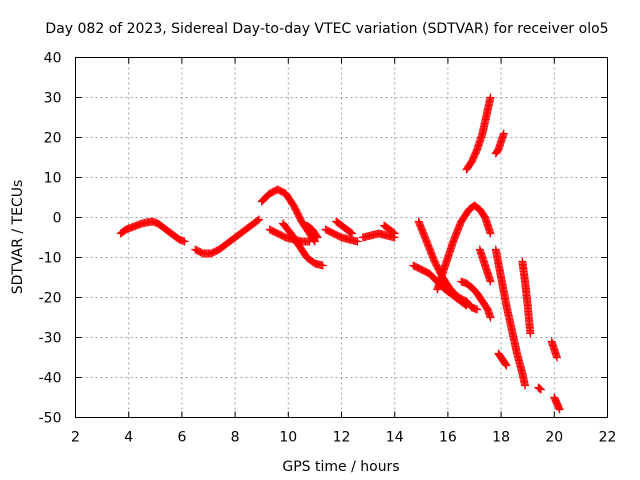  Describe the element at coordinates (53, 99) in the screenshot. I see `y-tick-label: 30` at that location.